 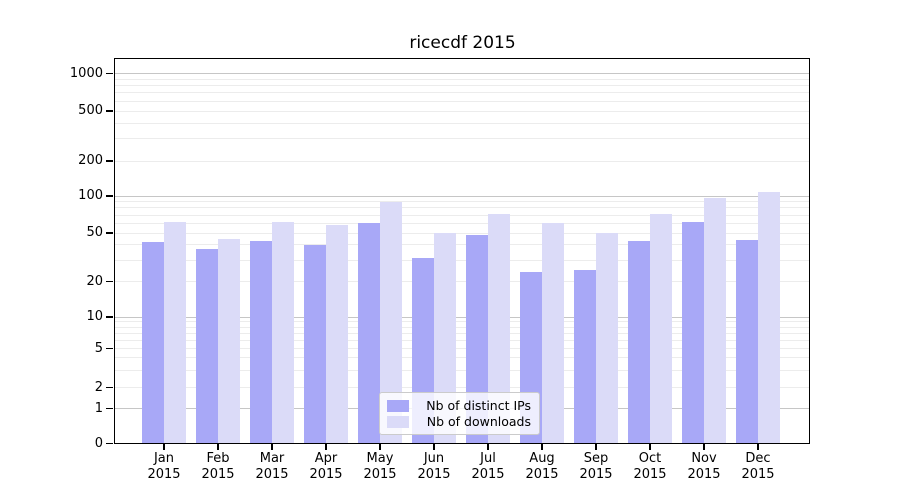 What do you see at coordinates (272, 447) in the screenshot?
I see `x-tick-mark-mar` at bounding box center [272, 447].